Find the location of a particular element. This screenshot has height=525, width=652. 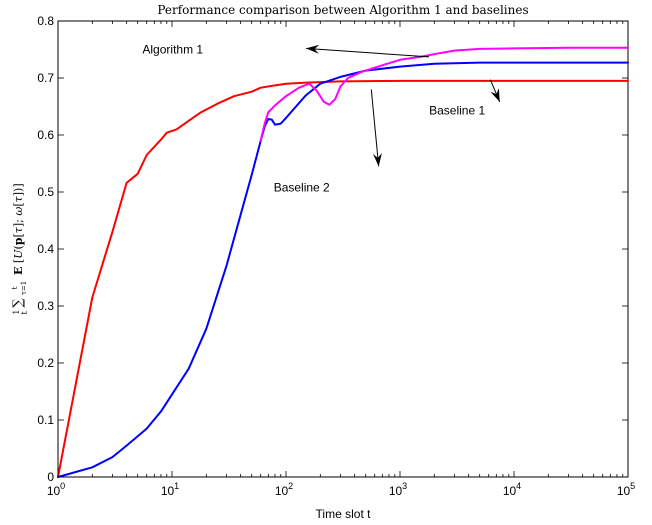

y-tick-label: 0.8 is located at coordinates (45, 21).